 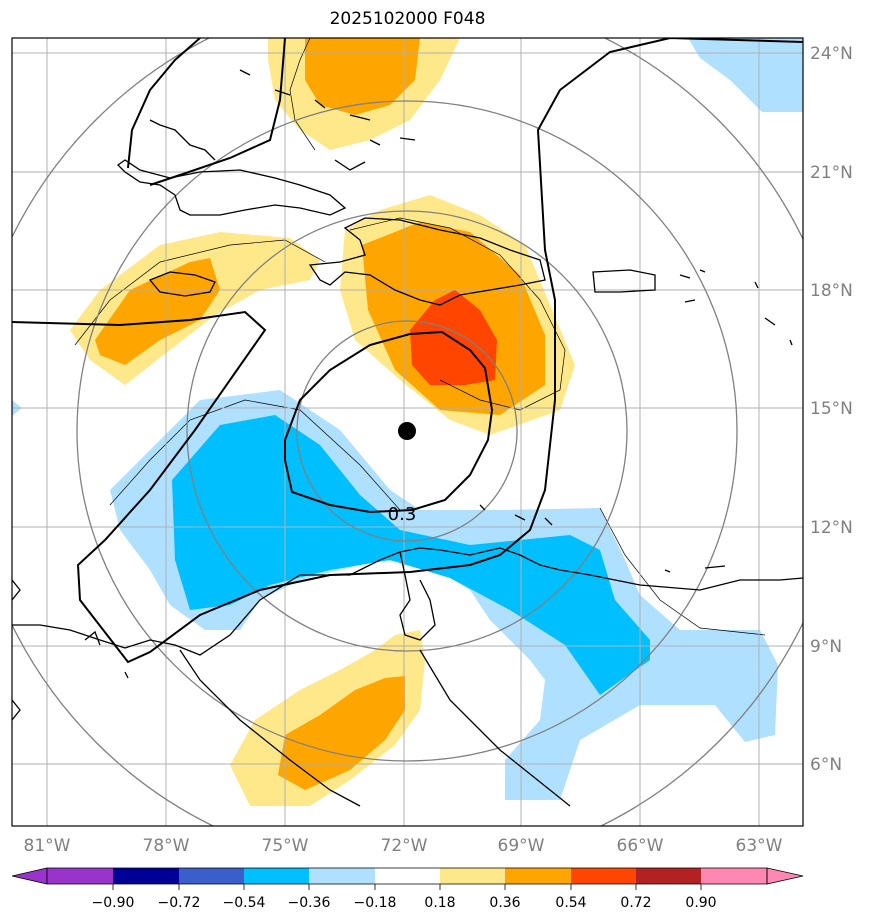 What do you see at coordinates (826, 765) in the screenshot?
I see `lat-label-6n: 6°N` at bounding box center [826, 765].